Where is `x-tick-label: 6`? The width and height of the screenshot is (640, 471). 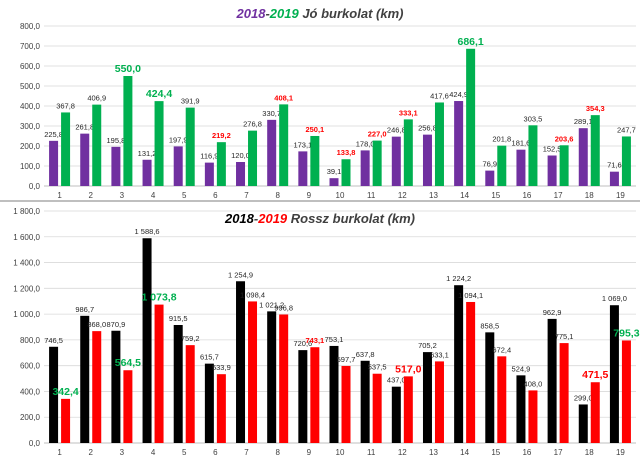 x-tick-label: 6 is located at coordinates (215, 195).